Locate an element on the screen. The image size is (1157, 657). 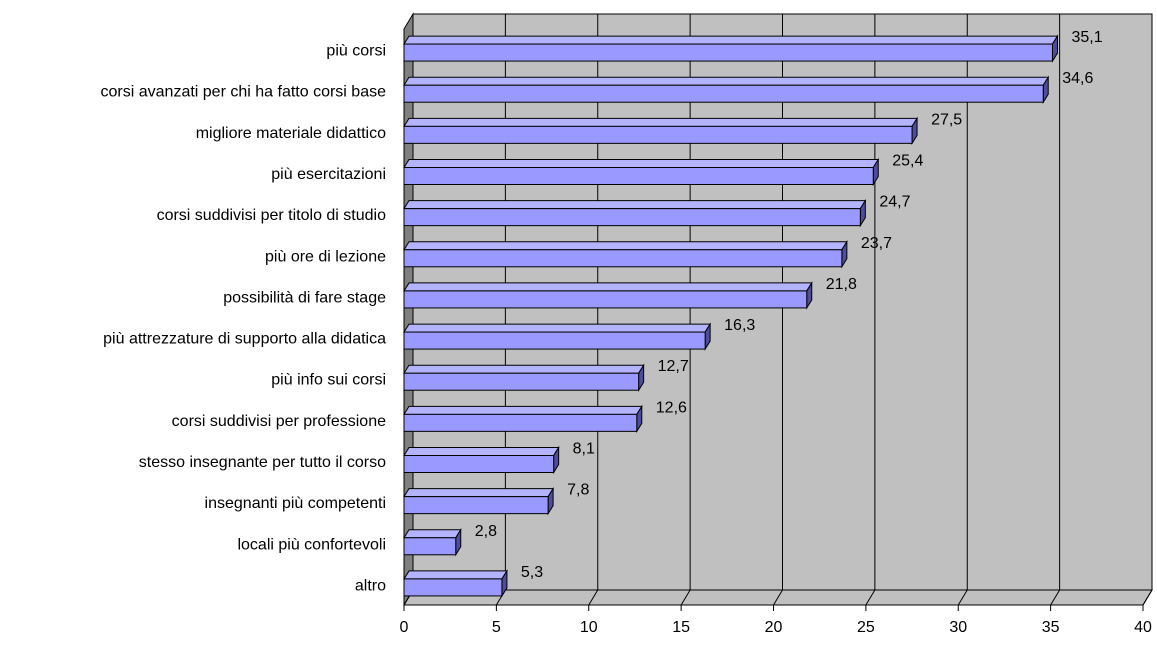
x-tick-label: 10 is located at coordinates (589, 627).